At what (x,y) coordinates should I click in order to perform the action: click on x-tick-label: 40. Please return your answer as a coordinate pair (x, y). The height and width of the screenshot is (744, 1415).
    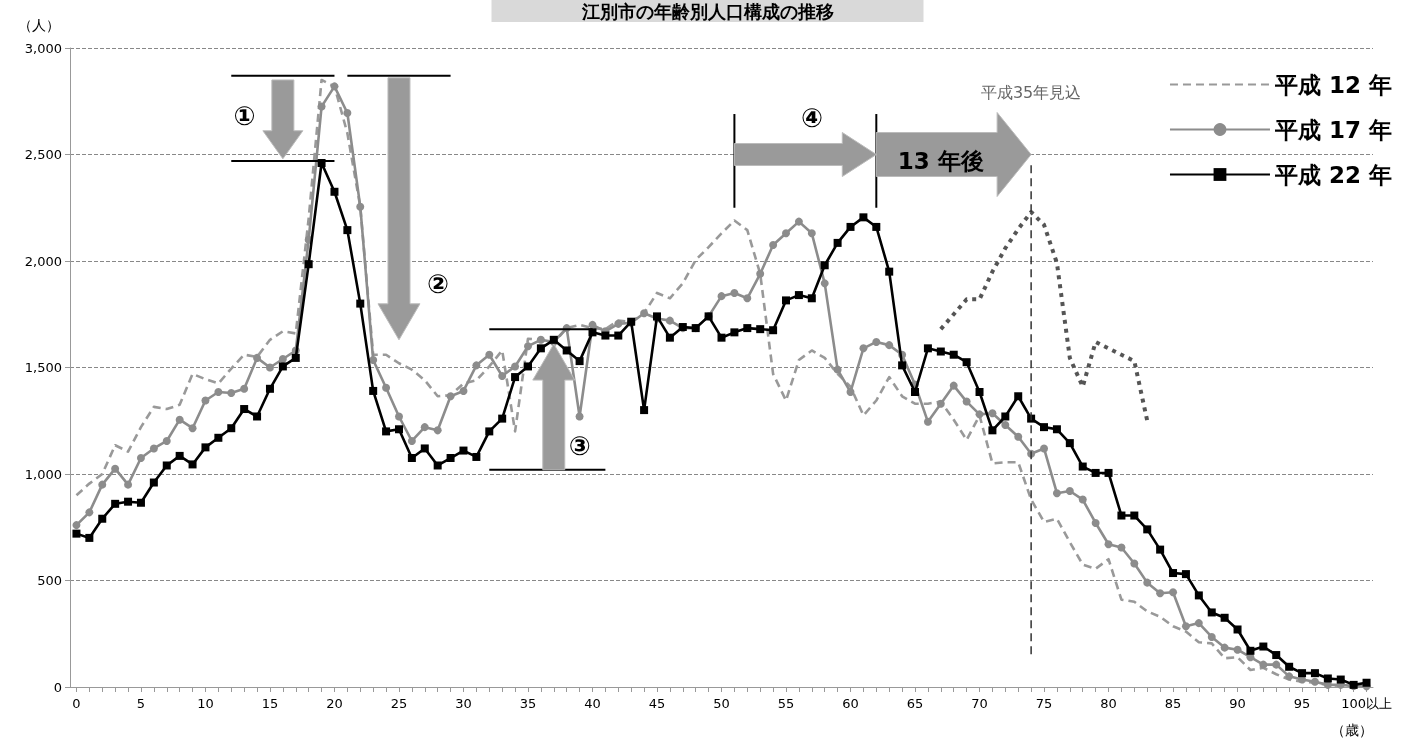
    Looking at the image, I should click on (592, 703).